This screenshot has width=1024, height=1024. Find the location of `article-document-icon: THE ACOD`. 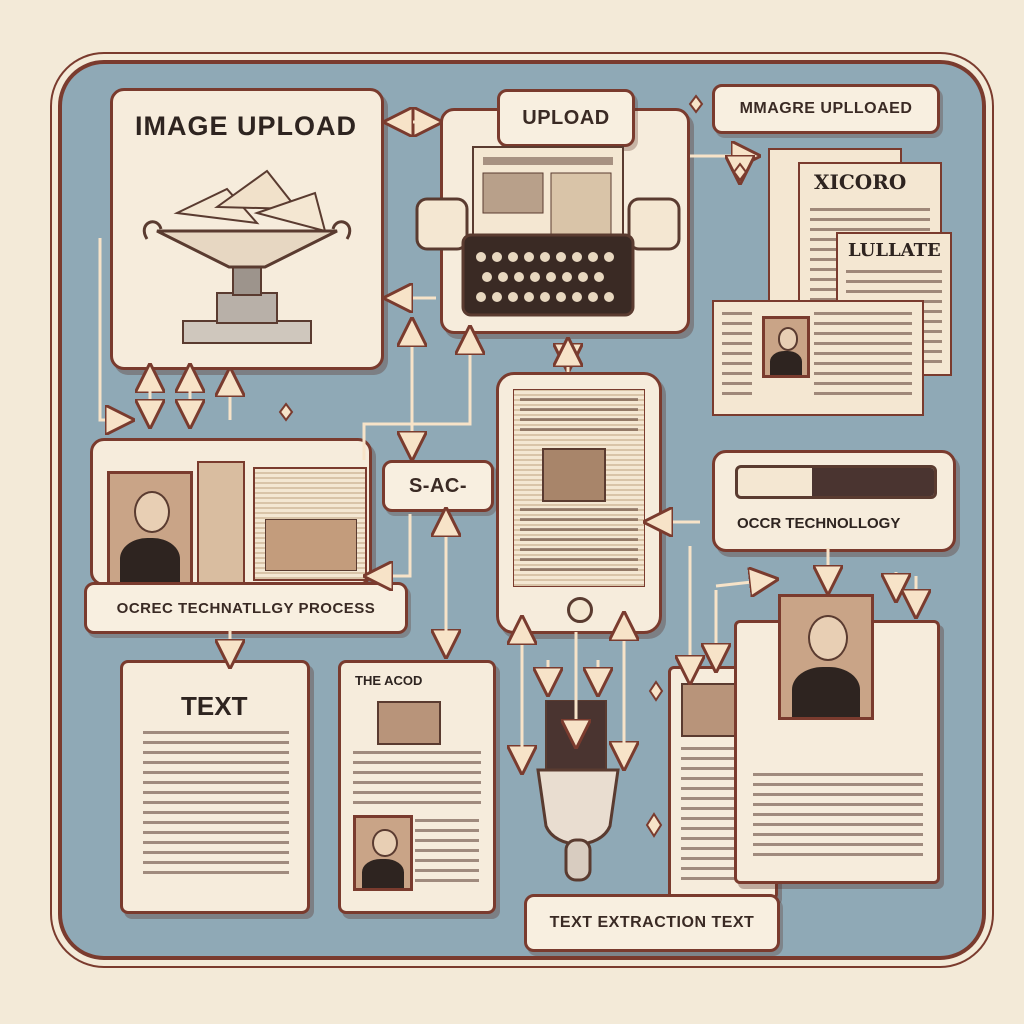

article-document-icon: THE ACOD is located at coordinates (417, 787).